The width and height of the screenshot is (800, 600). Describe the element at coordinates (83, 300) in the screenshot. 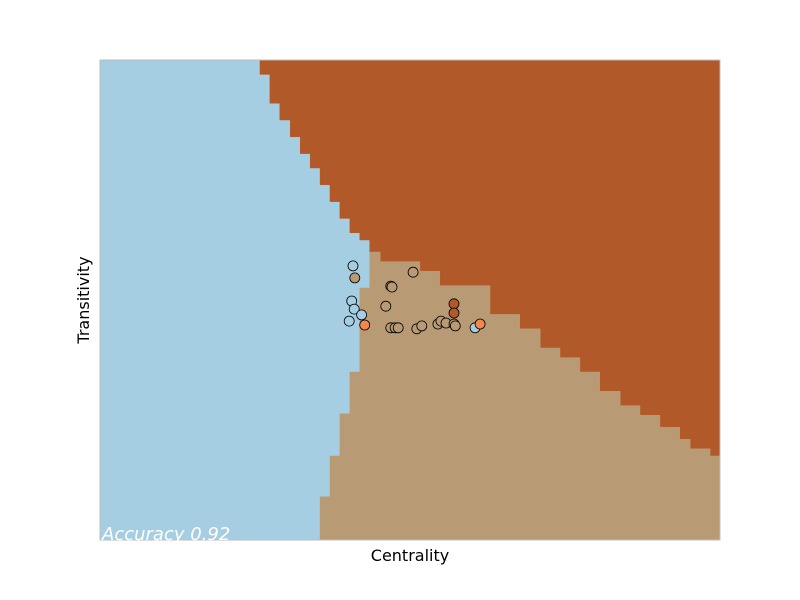

I see `y-axis-label: Transitivity` at that location.